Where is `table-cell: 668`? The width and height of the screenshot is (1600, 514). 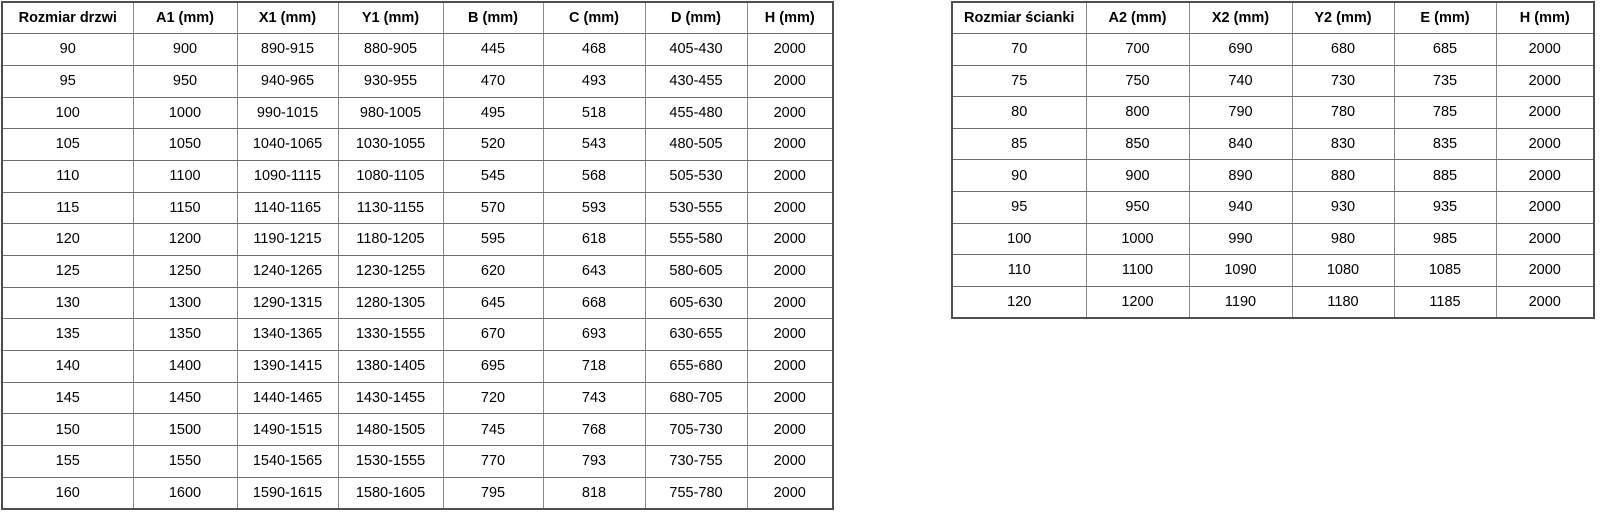
table-cell: 668 is located at coordinates (594, 303).